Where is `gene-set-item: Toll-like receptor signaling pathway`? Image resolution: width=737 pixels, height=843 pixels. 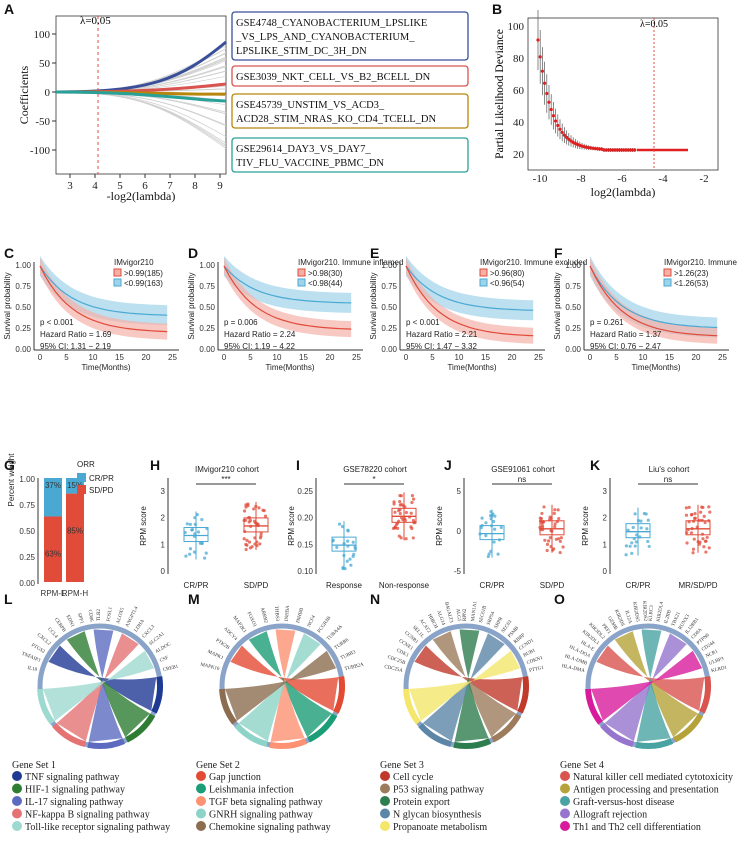 gene-set-item: Toll-like receptor signaling pathway is located at coordinates (97, 827).